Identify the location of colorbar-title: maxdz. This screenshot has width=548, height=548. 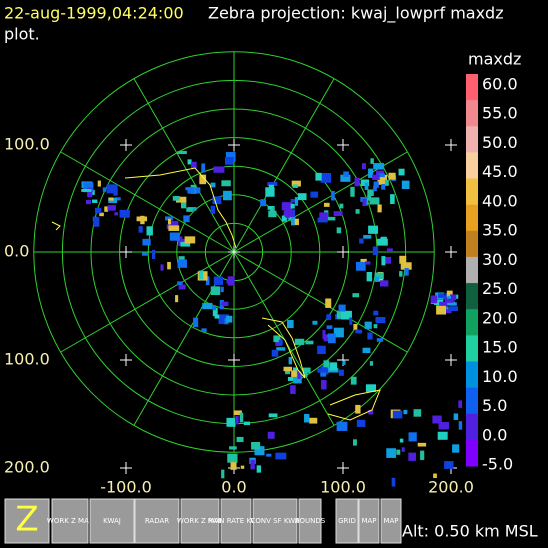
(494, 59).